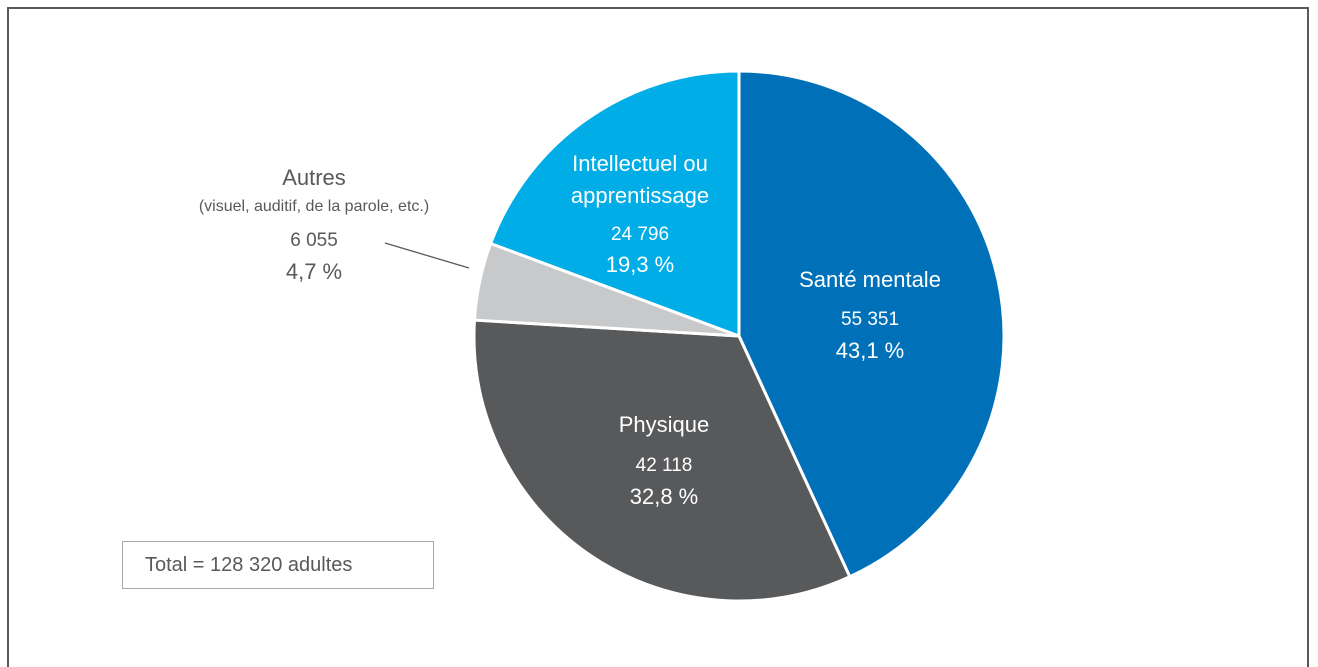 Image resolution: width=1318 pixels, height=667 pixels. Describe the element at coordinates (664, 424) in the screenshot. I see `slice-label-physique: Physique` at that location.